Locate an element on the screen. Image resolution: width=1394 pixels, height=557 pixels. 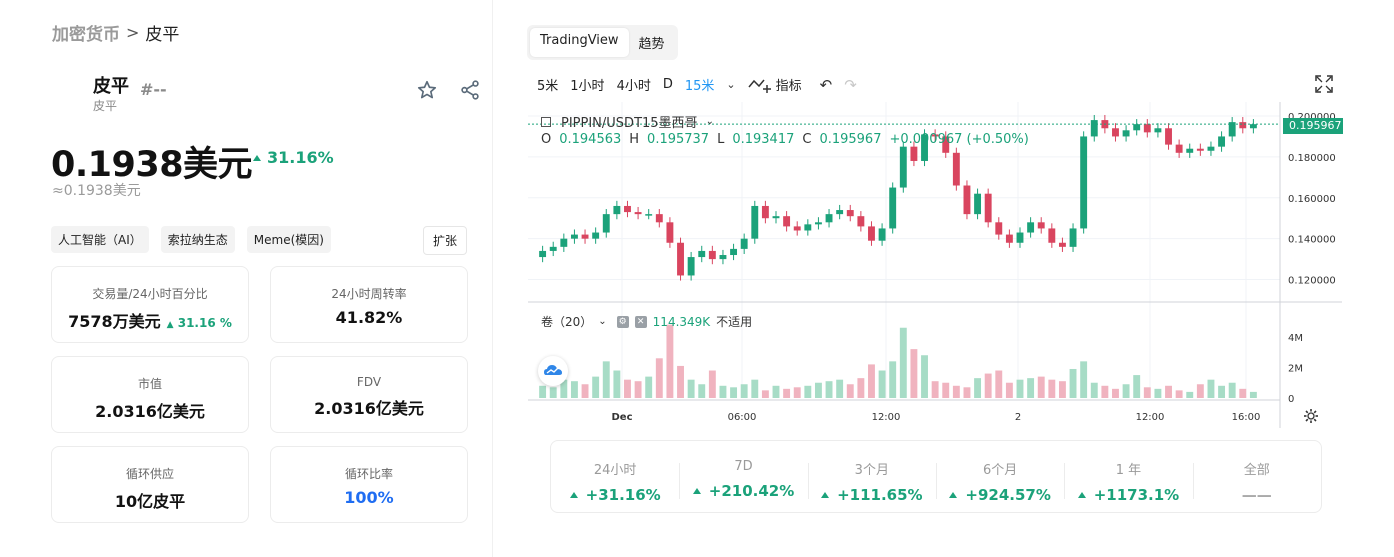
close-icon: ✕ is located at coordinates (640, 321).